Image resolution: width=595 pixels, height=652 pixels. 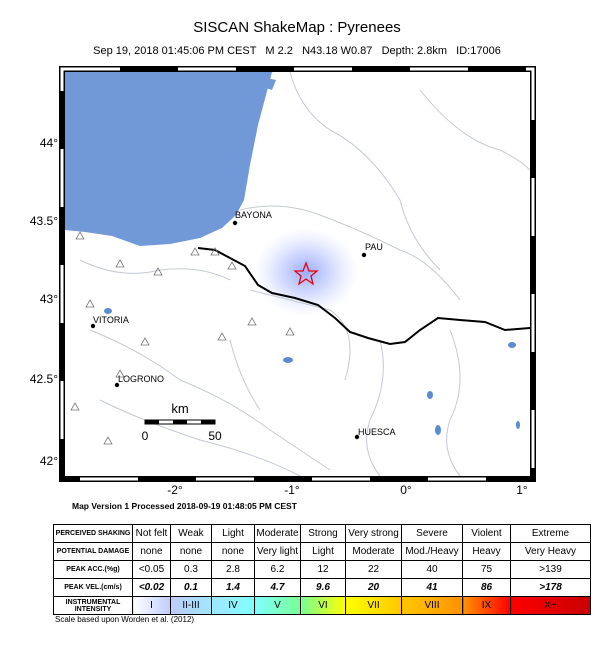 I want to click on scale-unit: km, so click(x=179, y=408).